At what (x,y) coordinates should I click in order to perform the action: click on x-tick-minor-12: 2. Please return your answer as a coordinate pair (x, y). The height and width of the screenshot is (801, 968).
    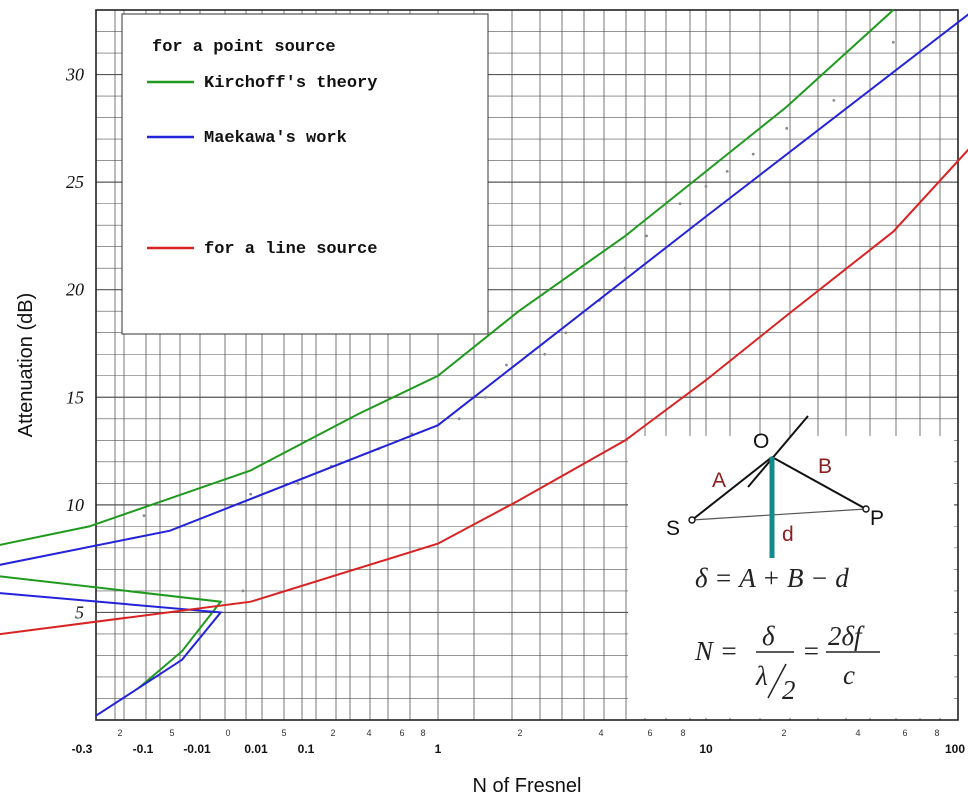
    Looking at the image, I should click on (783, 733).